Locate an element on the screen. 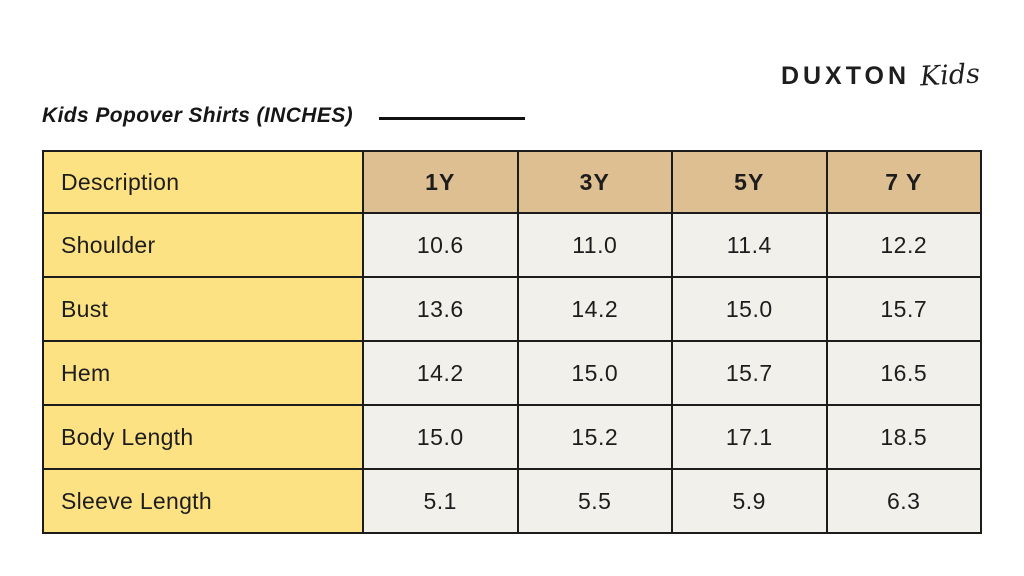 This screenshot has height=576, width=1024. brand-sub-script: Kids is located at coordinates (950, 75).